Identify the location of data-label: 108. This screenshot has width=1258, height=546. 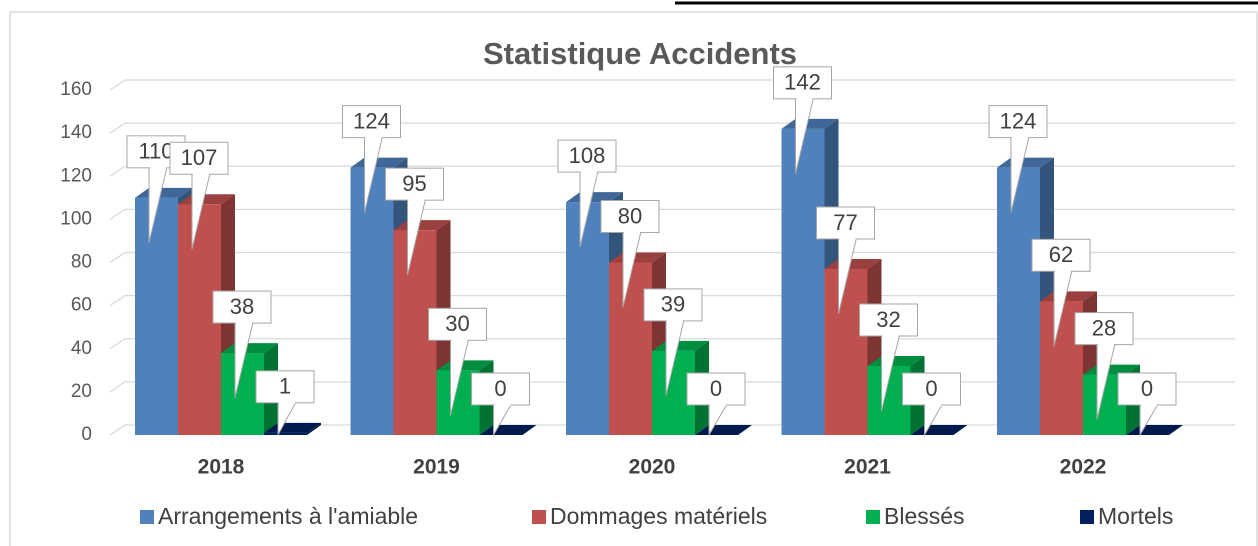
(587, 155).